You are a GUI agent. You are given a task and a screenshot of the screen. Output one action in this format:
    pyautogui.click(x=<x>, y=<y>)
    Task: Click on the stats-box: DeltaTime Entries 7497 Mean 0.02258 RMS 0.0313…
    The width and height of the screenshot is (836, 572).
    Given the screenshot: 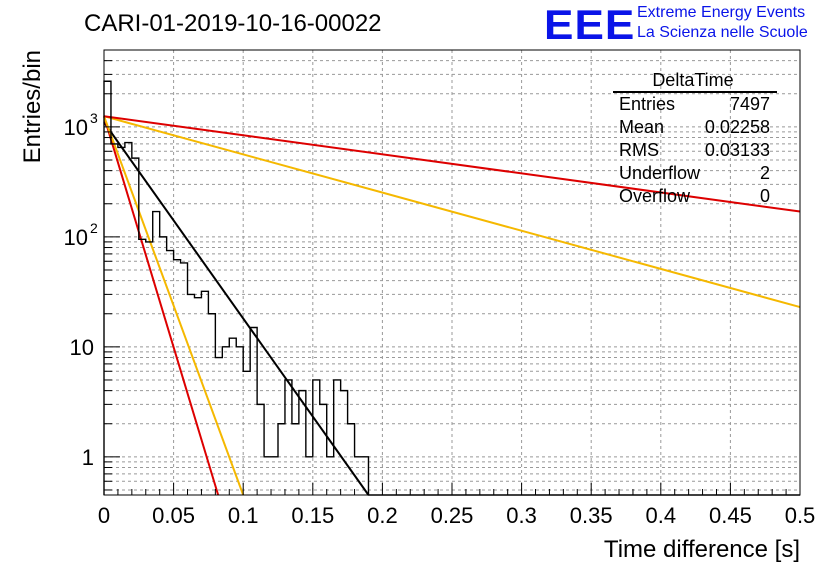 What is the action you would take?
    pyautogui.click(x=695, y=138)
    